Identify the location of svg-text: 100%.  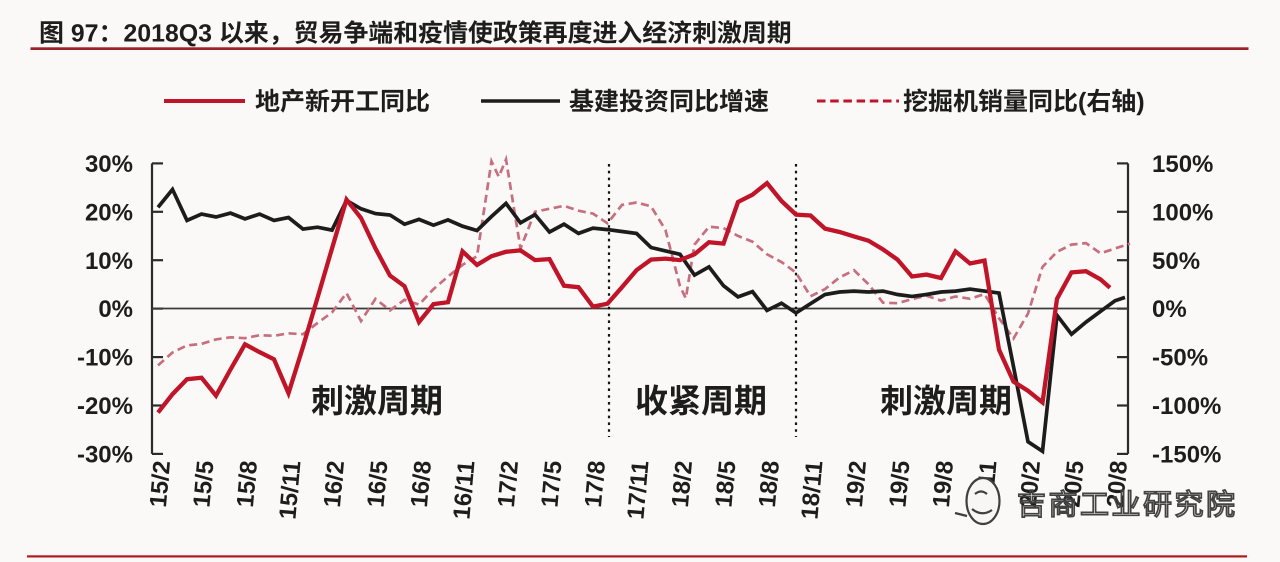
(1182, 212).